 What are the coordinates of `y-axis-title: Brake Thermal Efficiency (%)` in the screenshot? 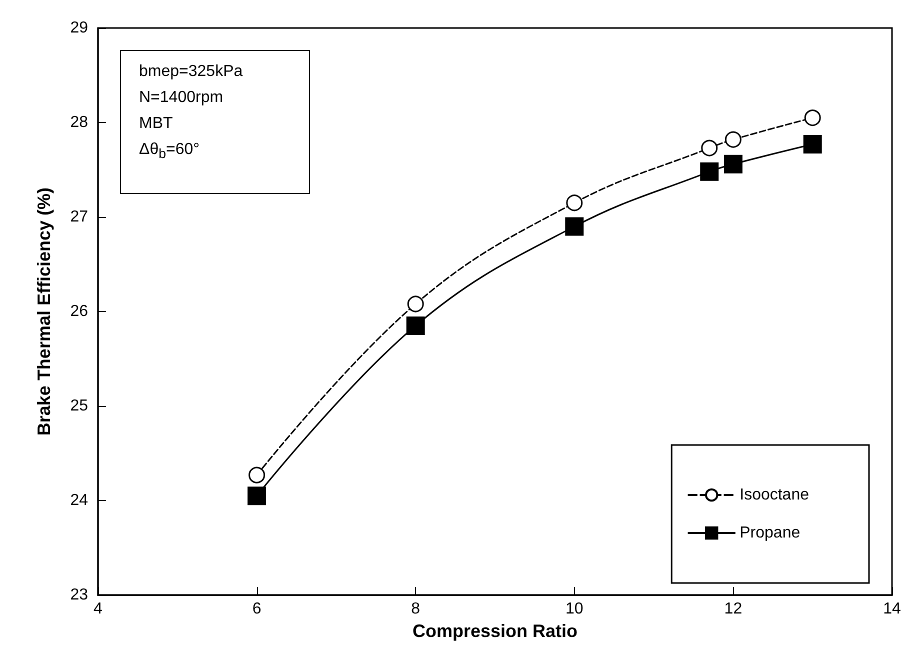 It's located at (44, 312).